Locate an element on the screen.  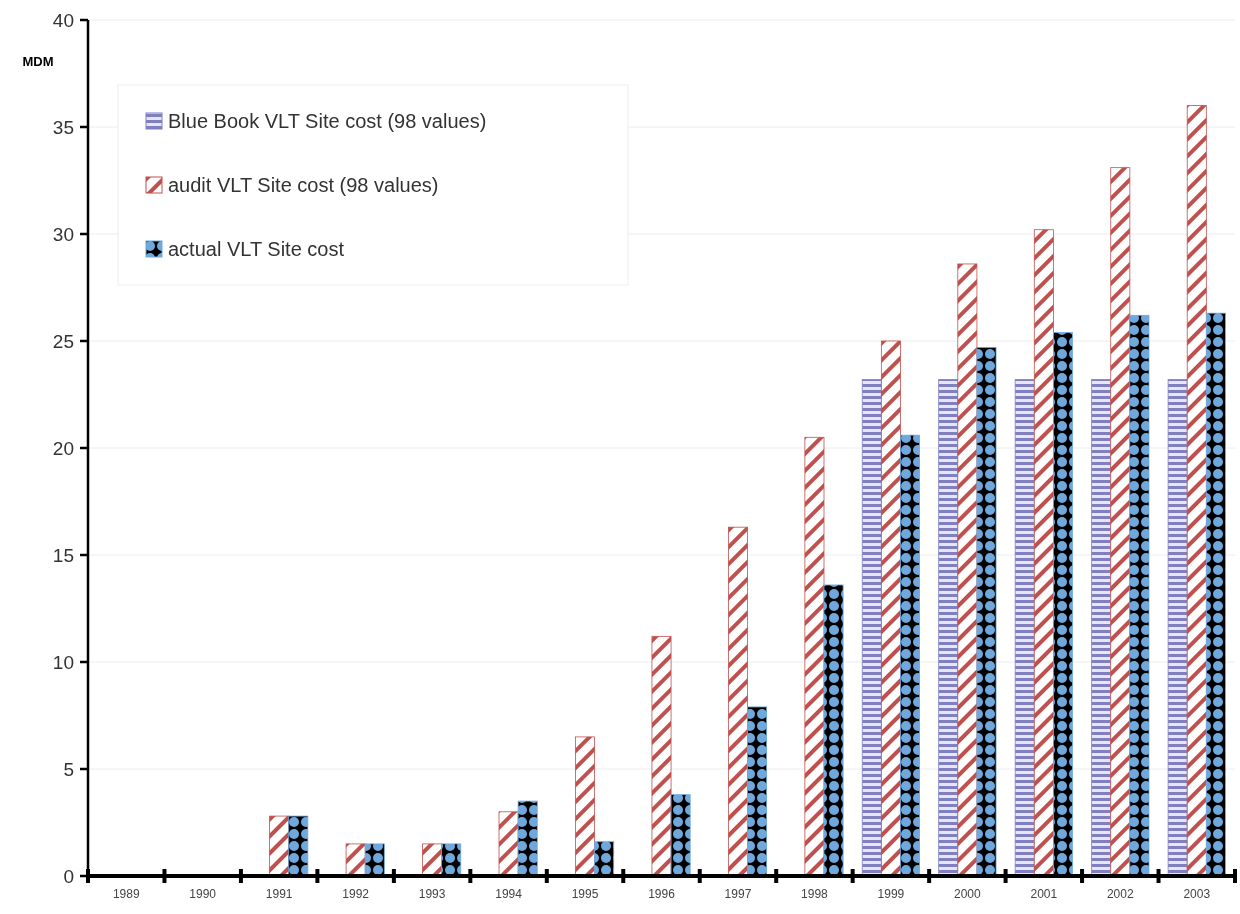
x-tick-label: 1994 is located at coordinates (509, 894).